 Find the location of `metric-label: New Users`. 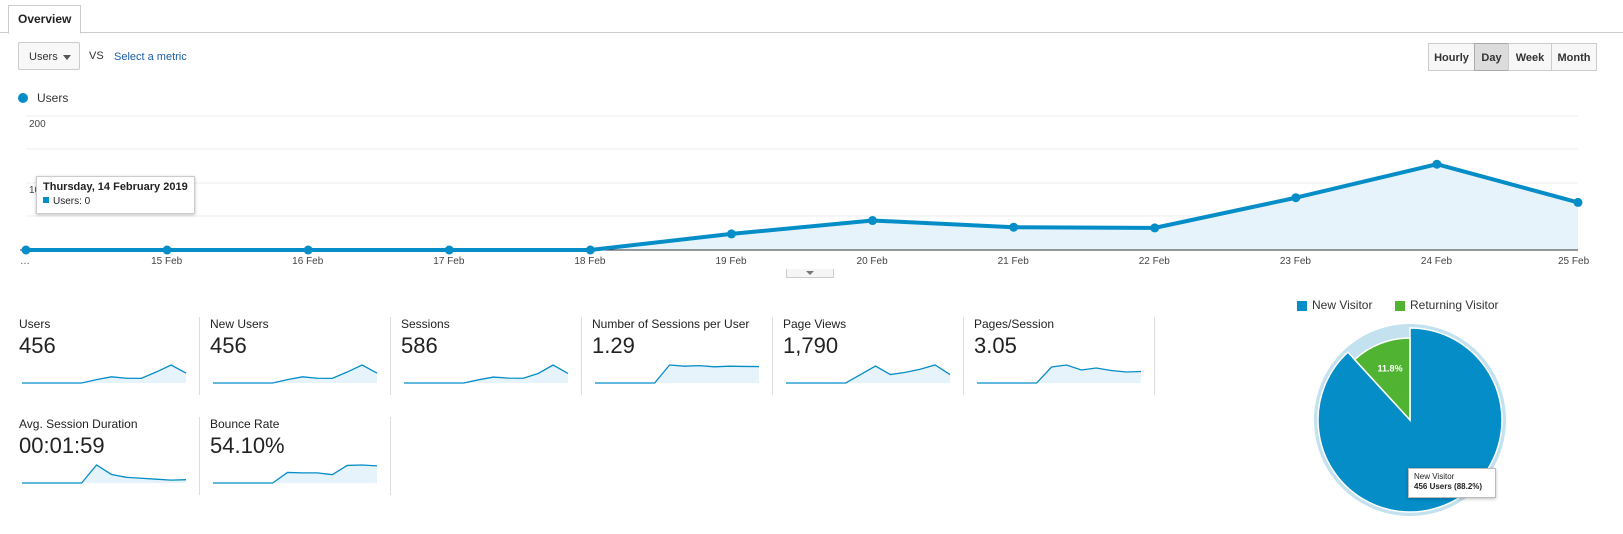

metric-label: New Users is located at coordinates (239, 324).